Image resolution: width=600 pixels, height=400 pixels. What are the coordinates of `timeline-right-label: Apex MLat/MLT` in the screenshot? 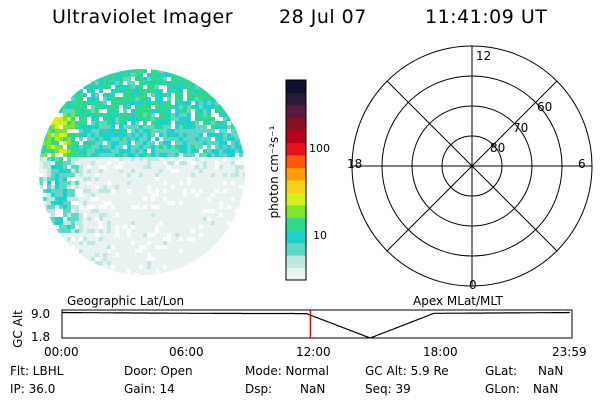 It's located at (458, 301).